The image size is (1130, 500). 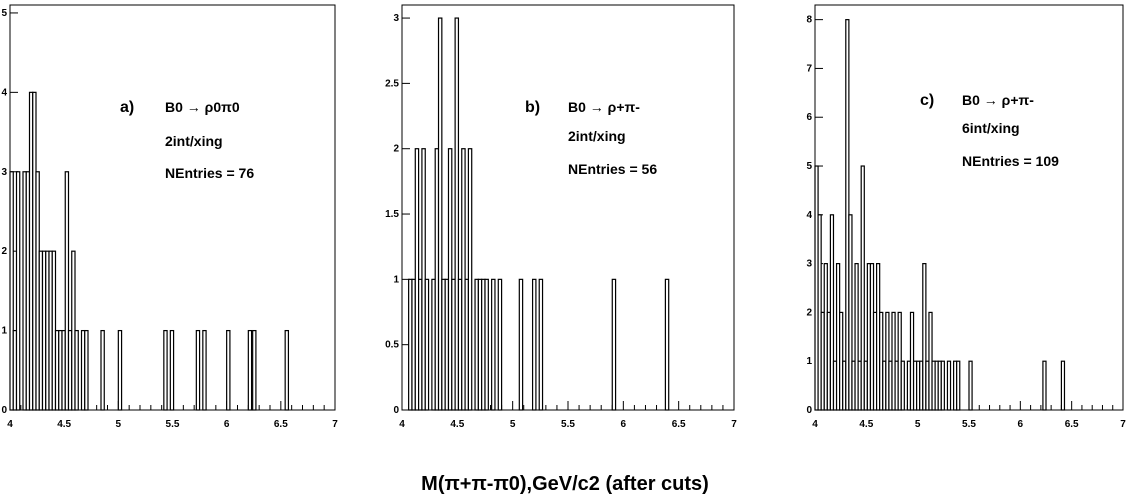 What do you see at coordinates (392, 345) in the screenshot?
I see `y-tick-label: 0.5` at bounding box center [392, 345].